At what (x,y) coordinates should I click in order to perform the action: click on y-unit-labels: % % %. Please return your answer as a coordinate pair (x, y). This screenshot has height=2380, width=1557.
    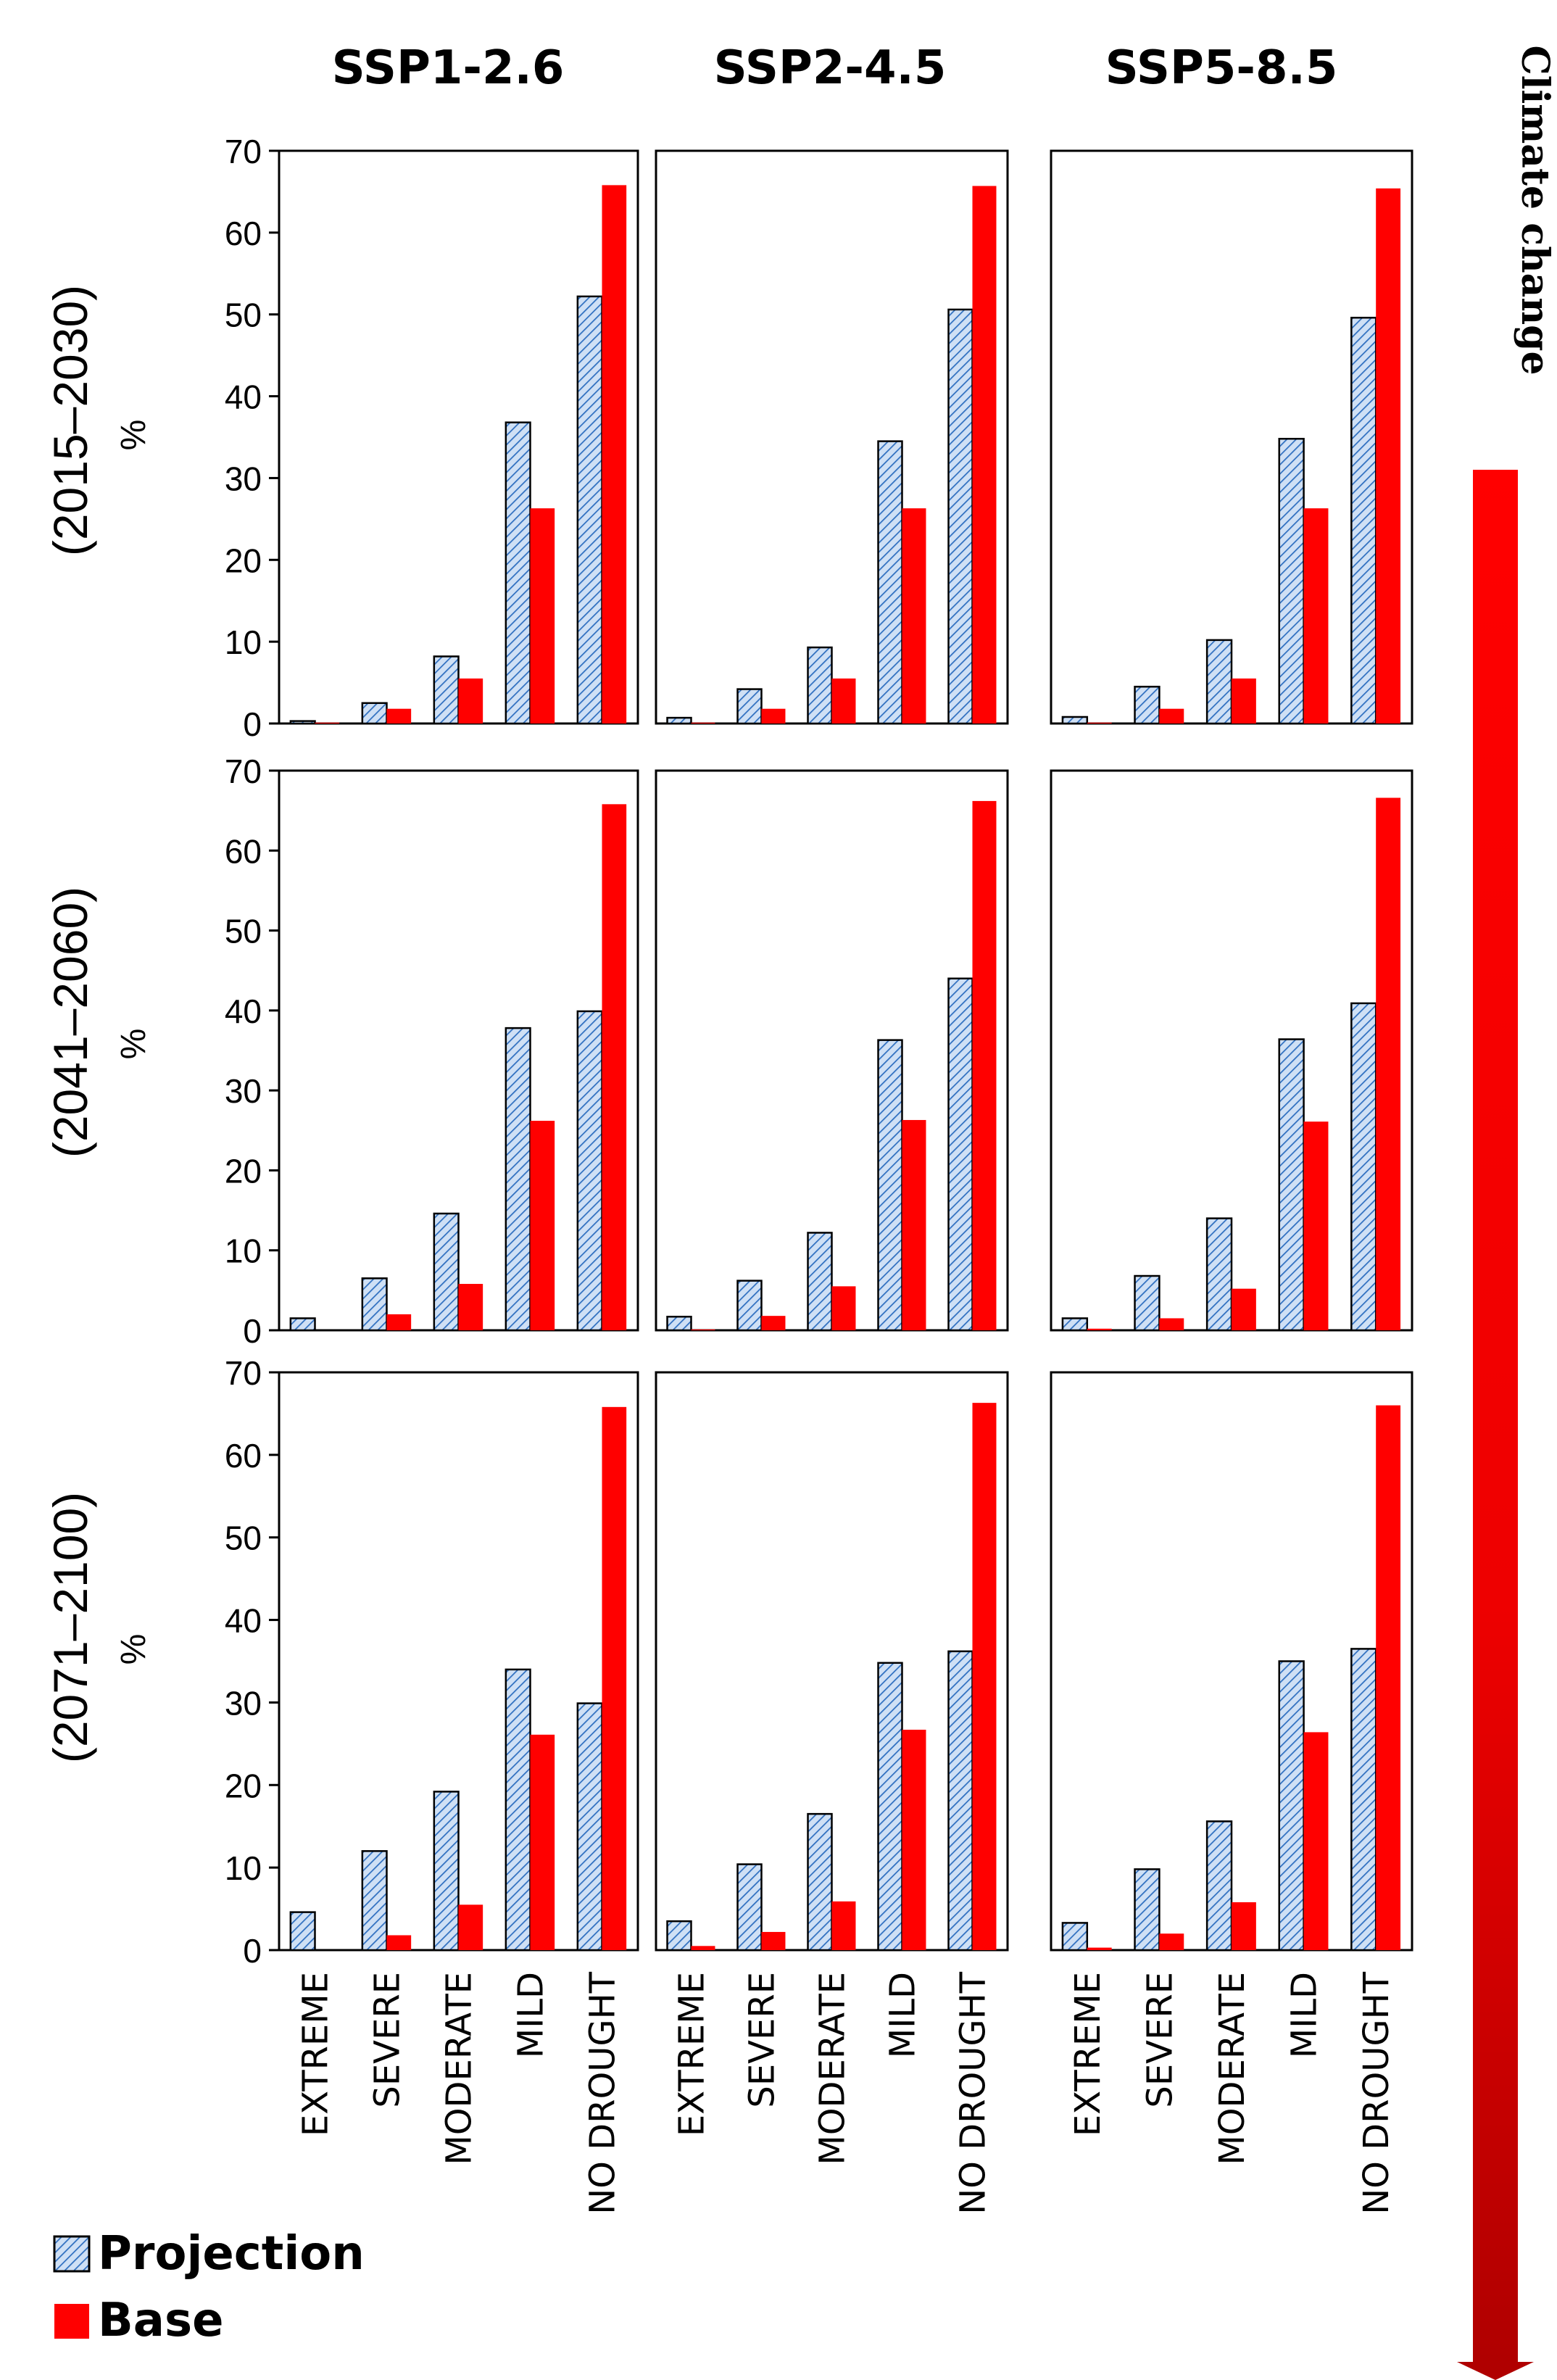
    Looking at the image, I should click on (134, 1042).